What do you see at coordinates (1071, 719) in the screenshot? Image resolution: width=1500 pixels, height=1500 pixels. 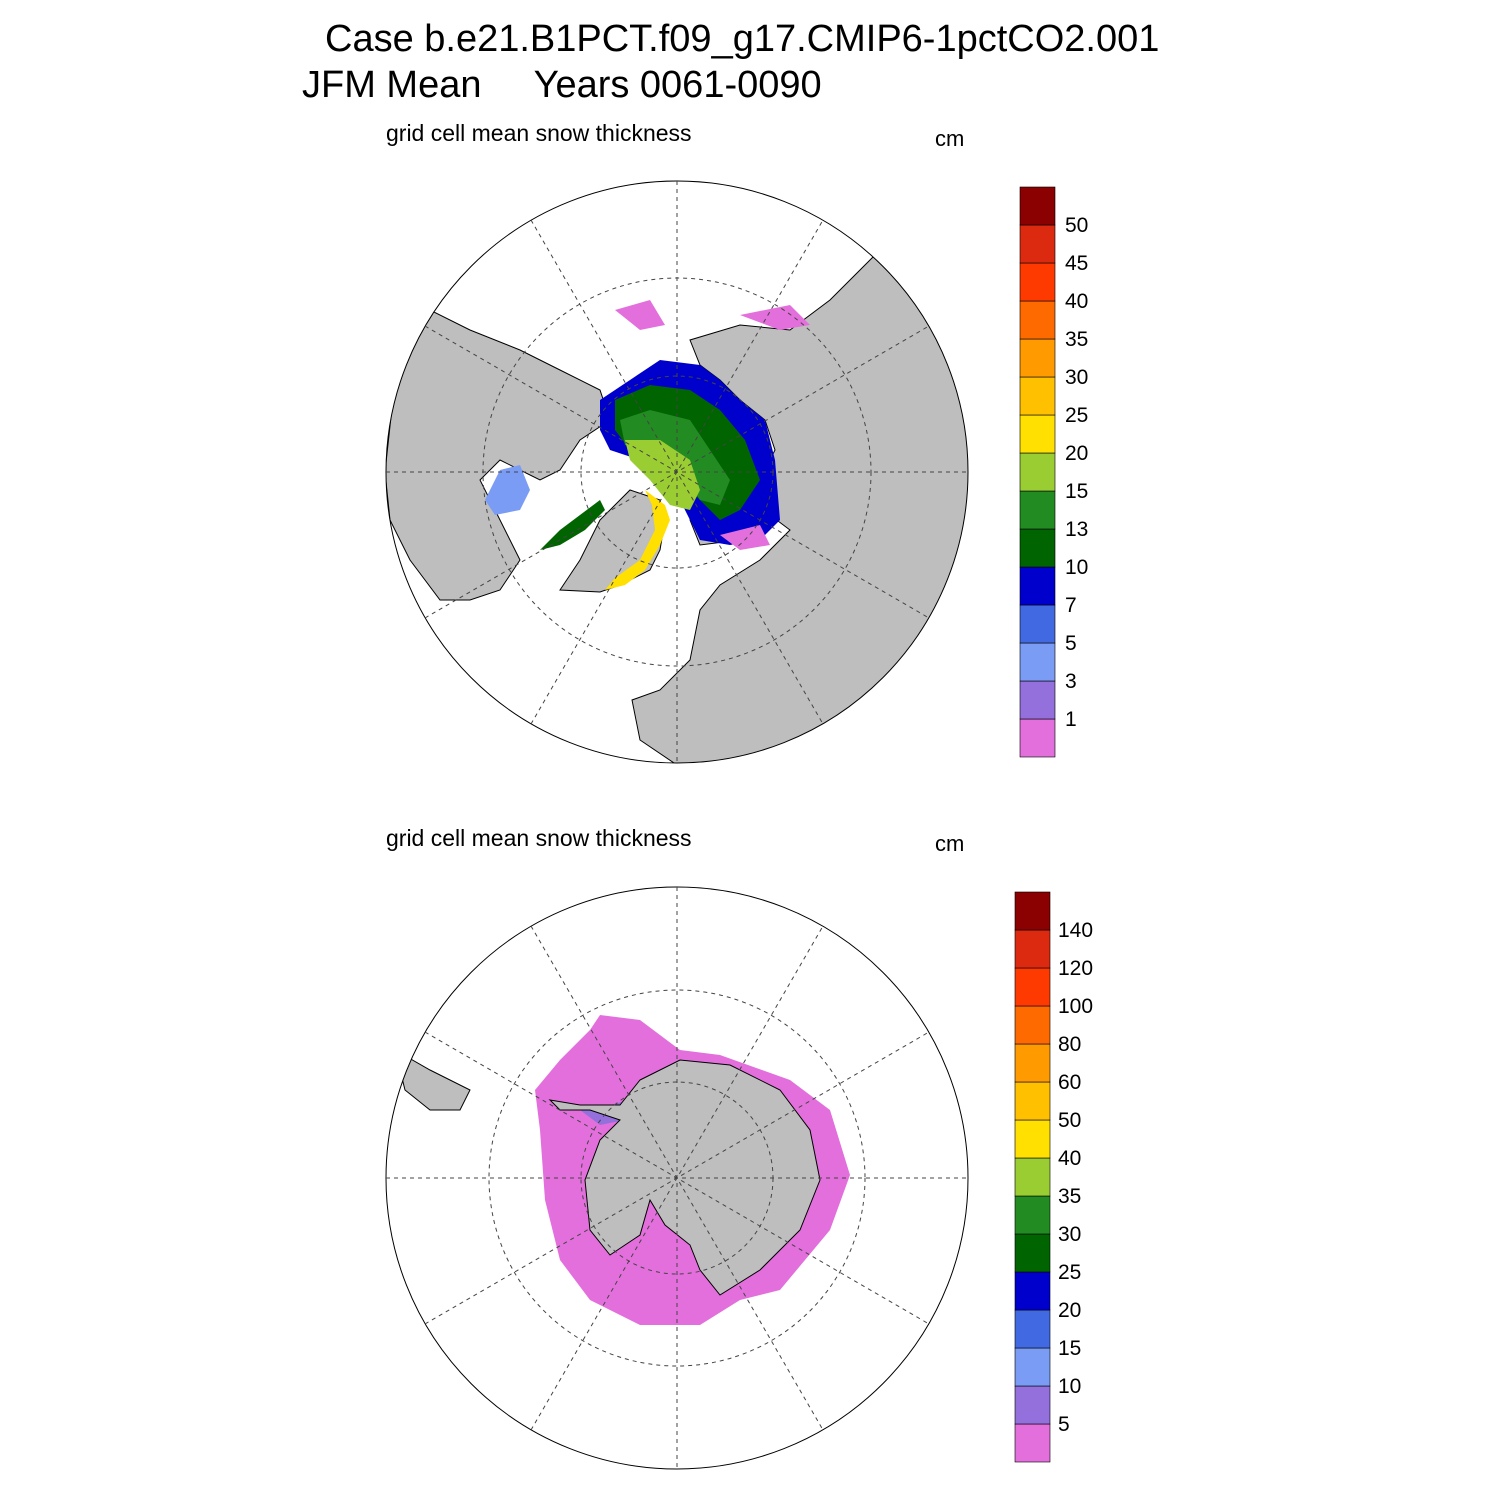 I see `north-colorbar-label: 1` at bounding box center [1071, 719].